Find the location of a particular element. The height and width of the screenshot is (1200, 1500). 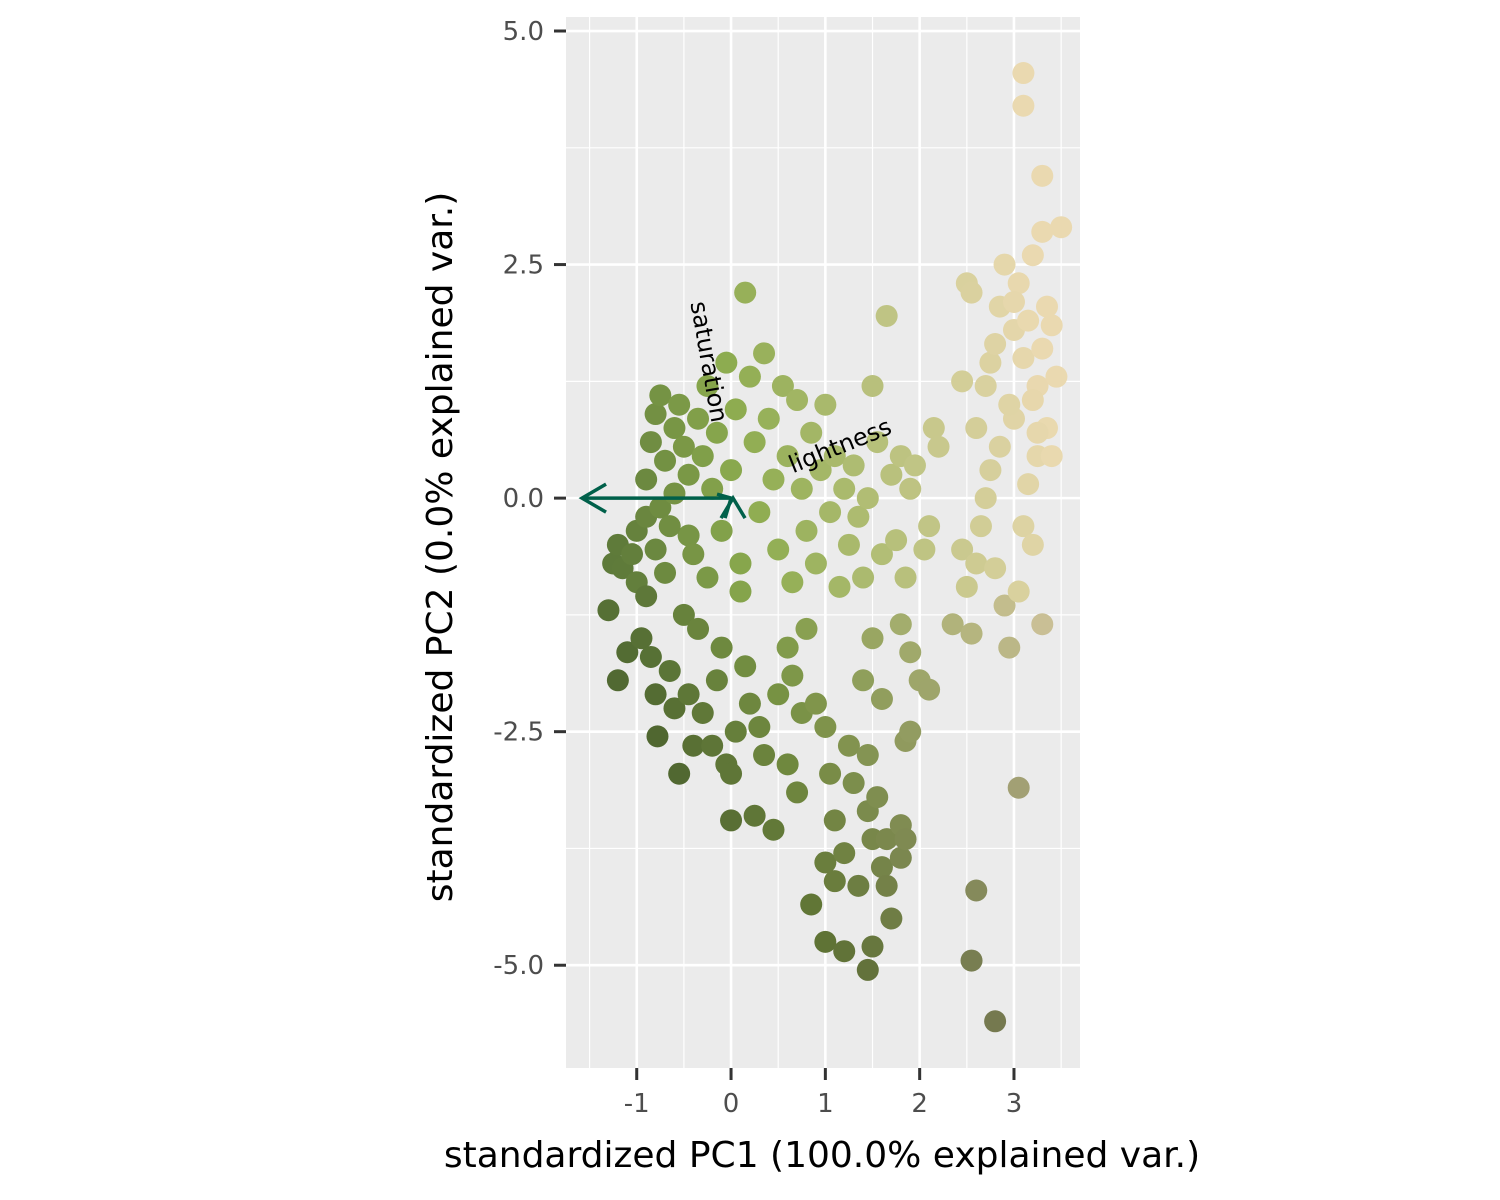

y-axis-title: standardized PC2 (0.0% explained var.) is located at coordinates (440, 547).